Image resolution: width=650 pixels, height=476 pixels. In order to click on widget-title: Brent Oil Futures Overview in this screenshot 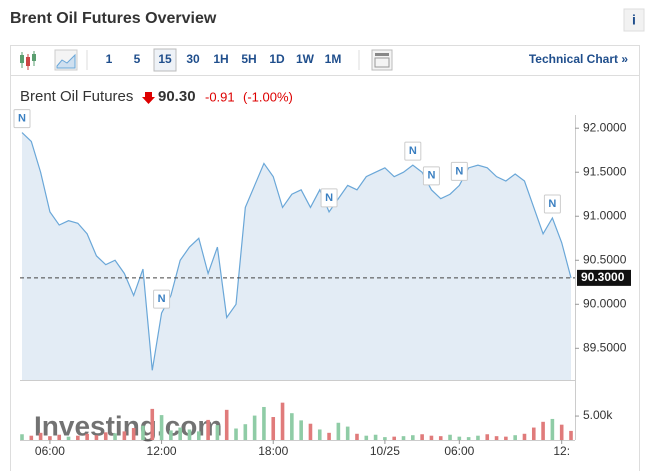, I will do `click(113, 18)`.